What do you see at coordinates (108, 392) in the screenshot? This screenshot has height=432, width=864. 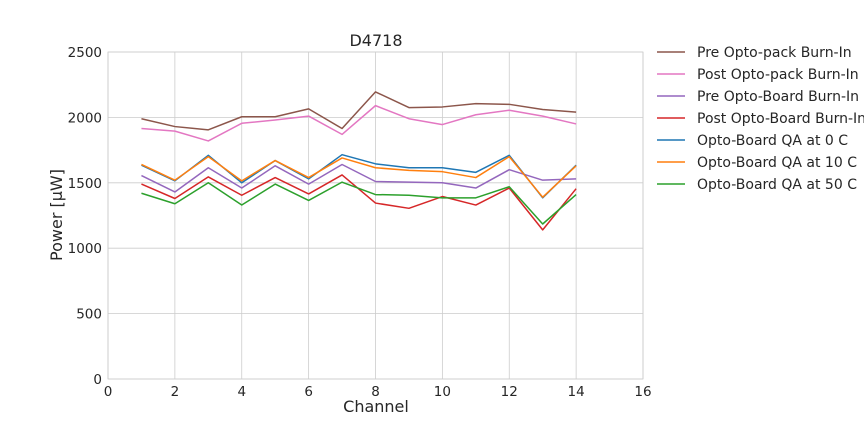 I see `x-tick-label: 0` at bounding box center [108, 392].